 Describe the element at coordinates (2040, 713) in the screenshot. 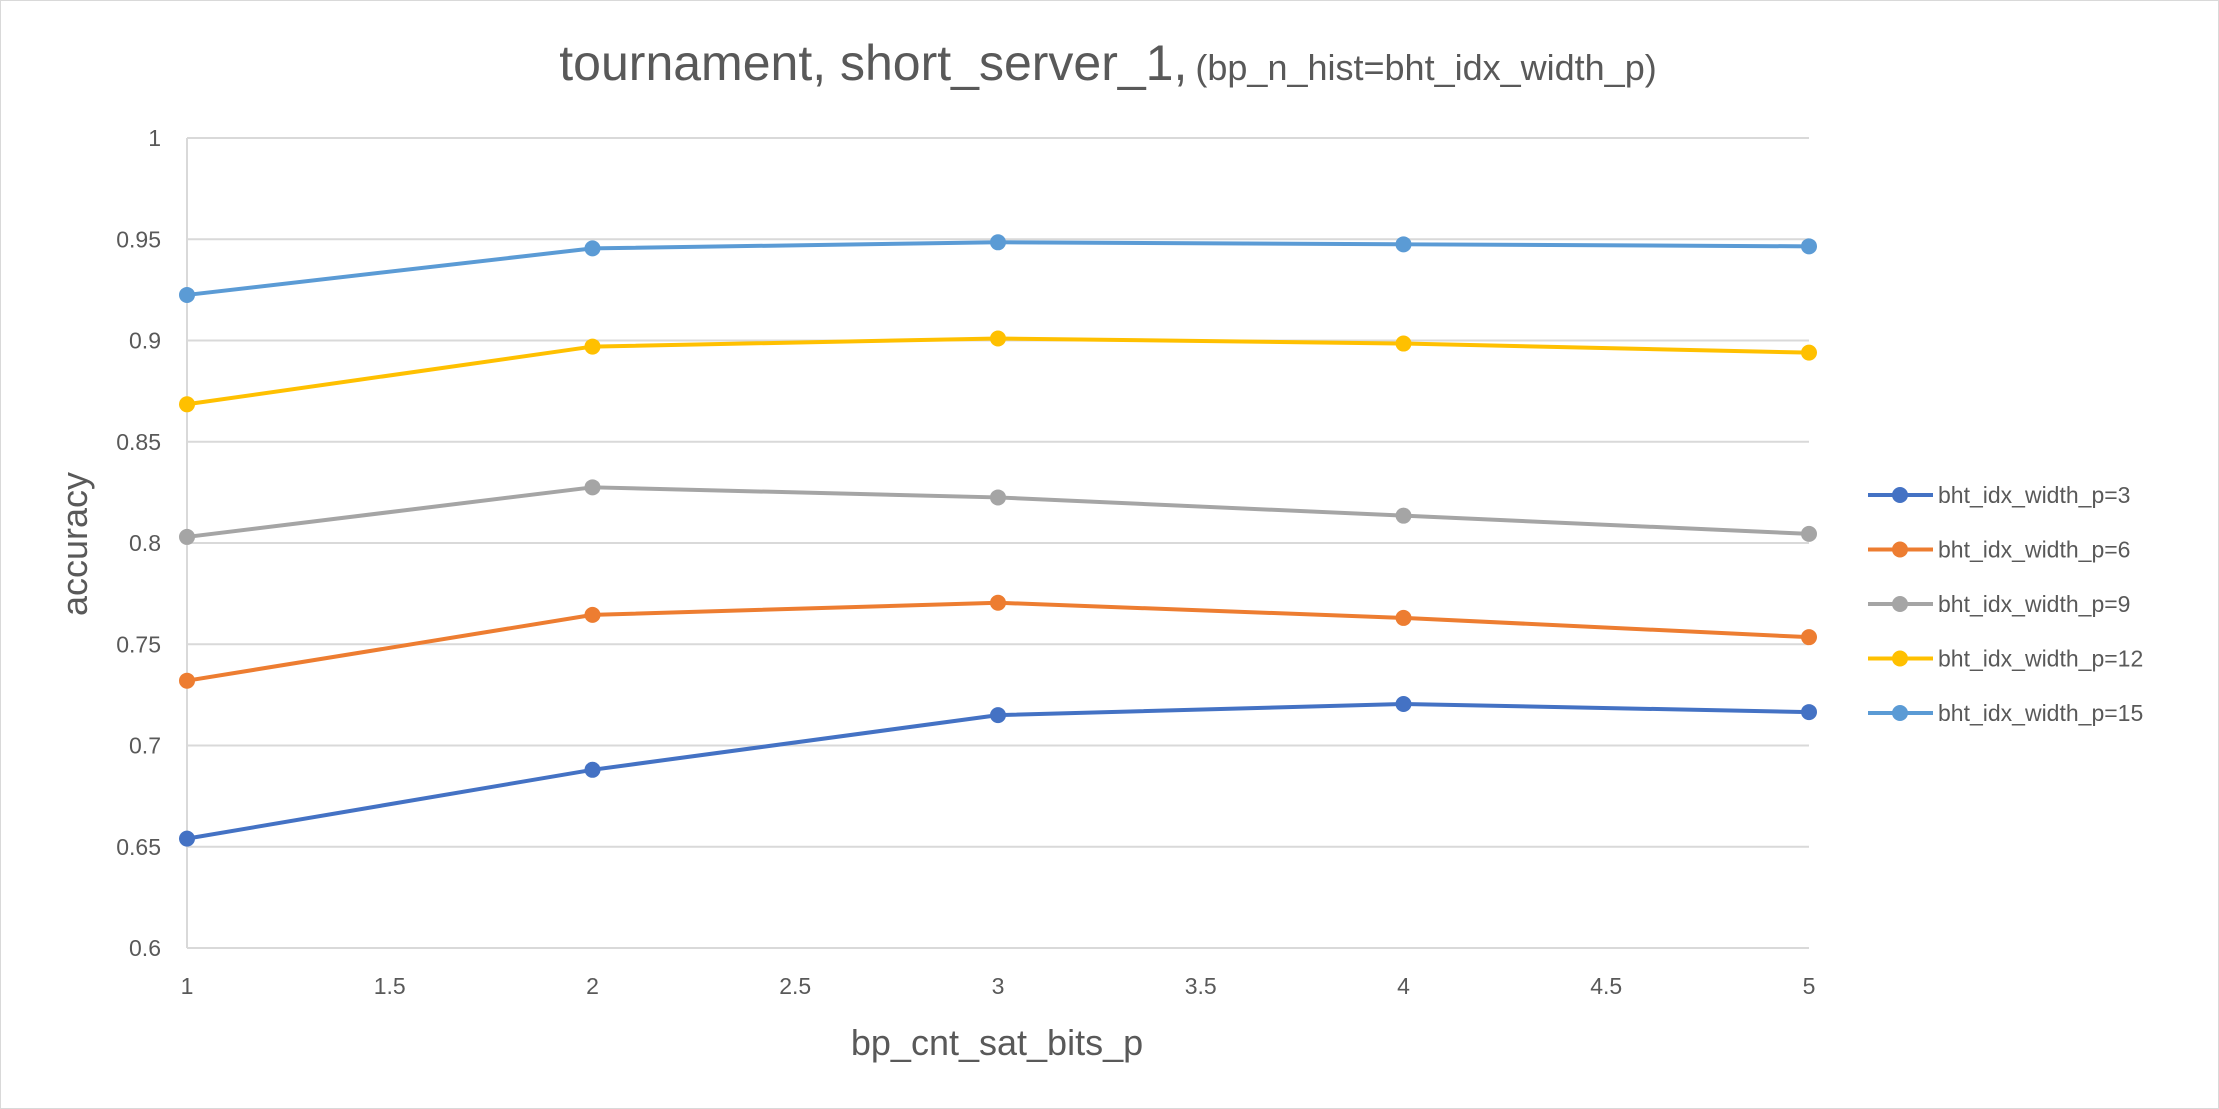

I see `legend-label: bht_idx_width_p=15` at that location.